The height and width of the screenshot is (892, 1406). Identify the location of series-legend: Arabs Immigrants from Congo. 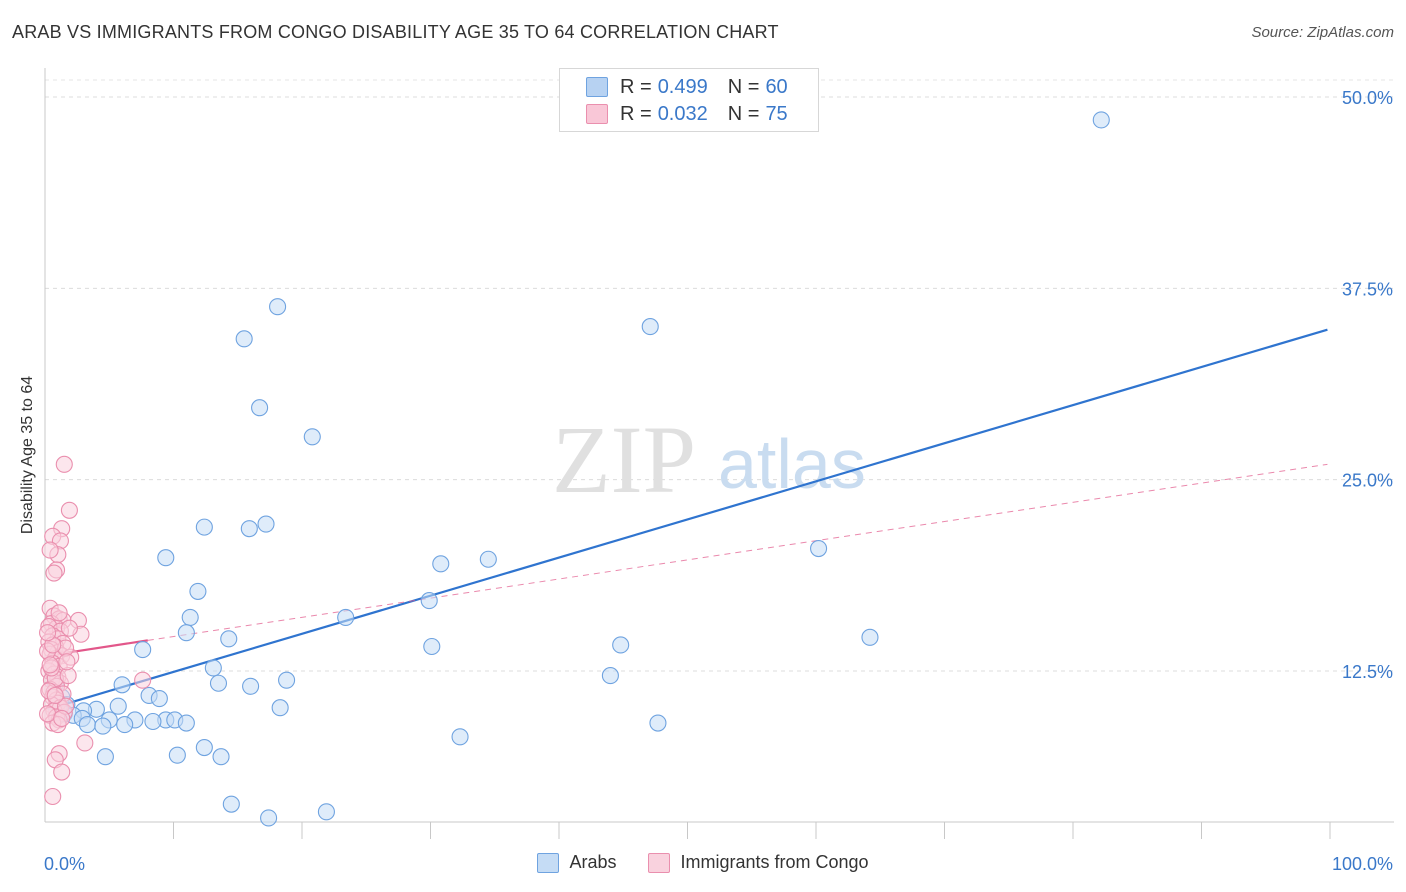
(703, 862).